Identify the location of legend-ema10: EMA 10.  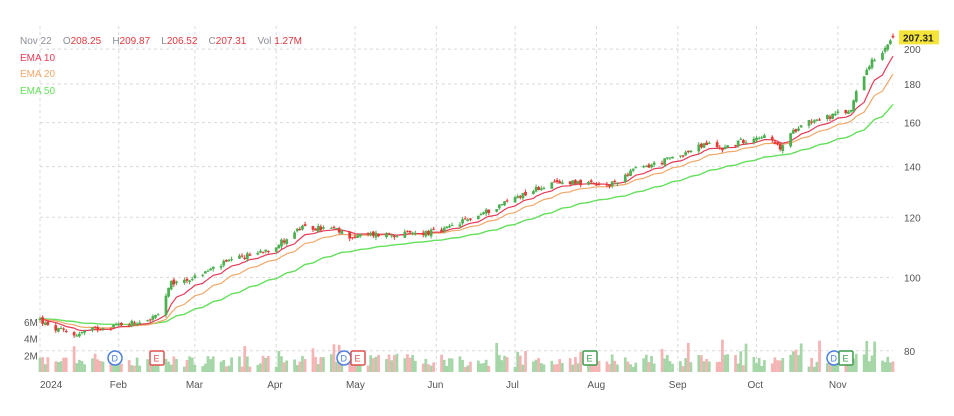
(38, 58).